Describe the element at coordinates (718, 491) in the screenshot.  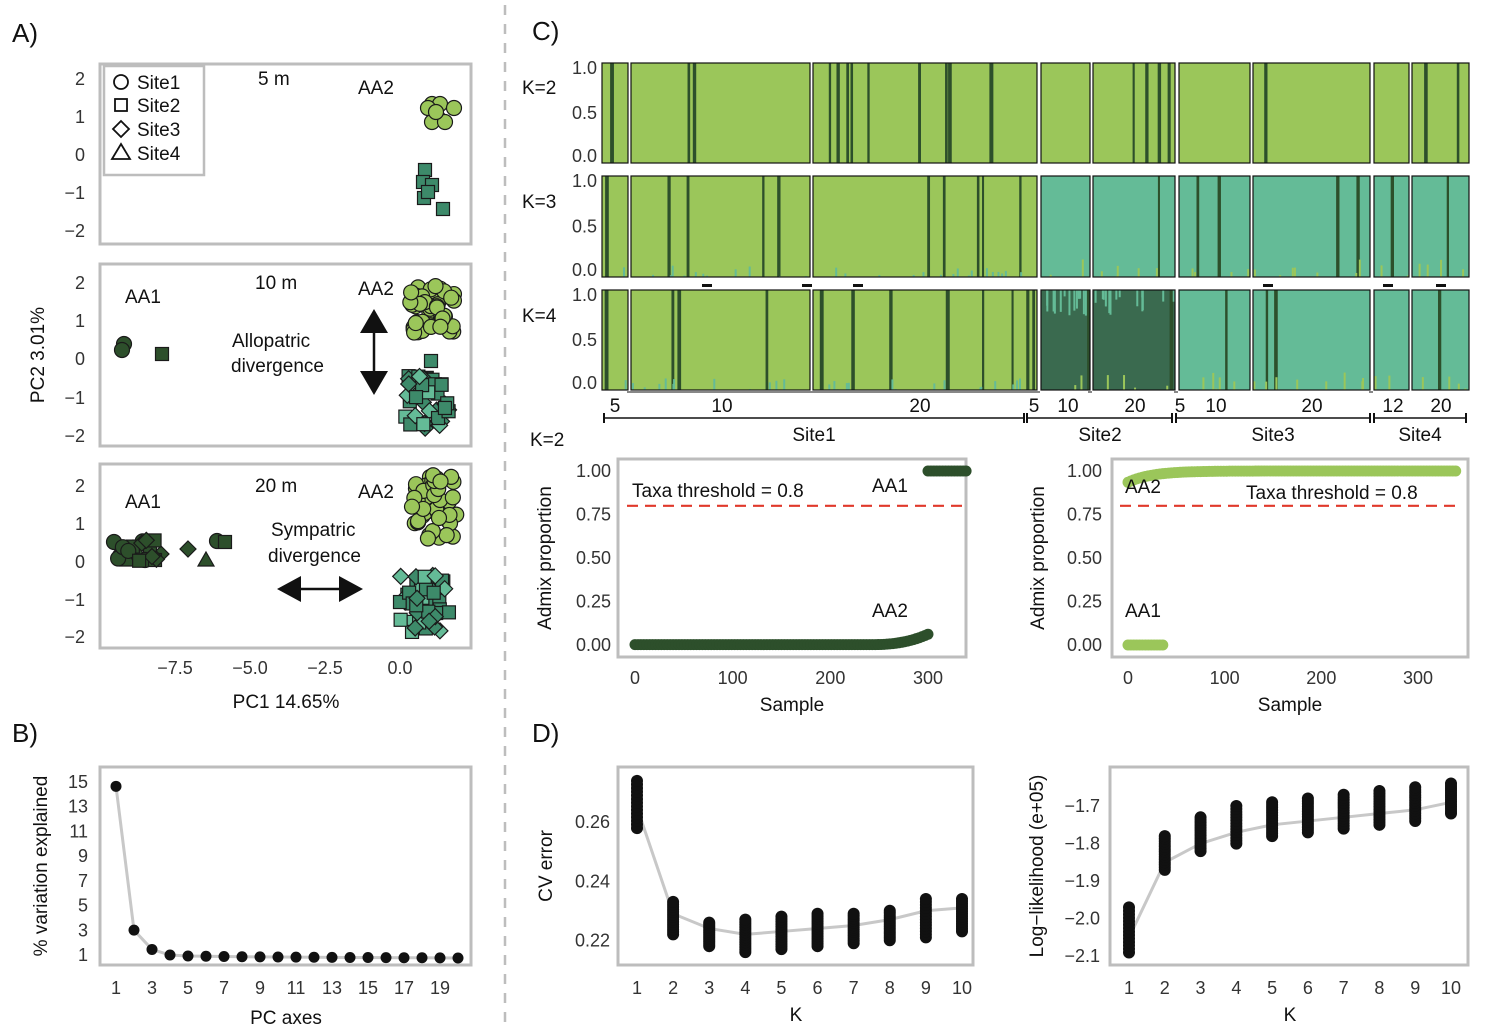
I see `admix-left-threshold-label: Taxa threshold = 0.8` at that location.